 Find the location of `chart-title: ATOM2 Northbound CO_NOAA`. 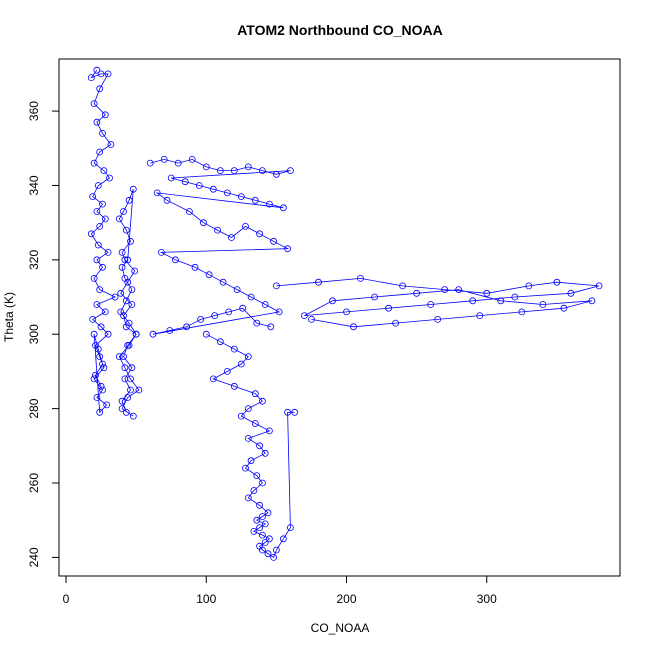

chart-title: ATOM2 Northbound CO_NOAA is located at coordinates (340, 30).